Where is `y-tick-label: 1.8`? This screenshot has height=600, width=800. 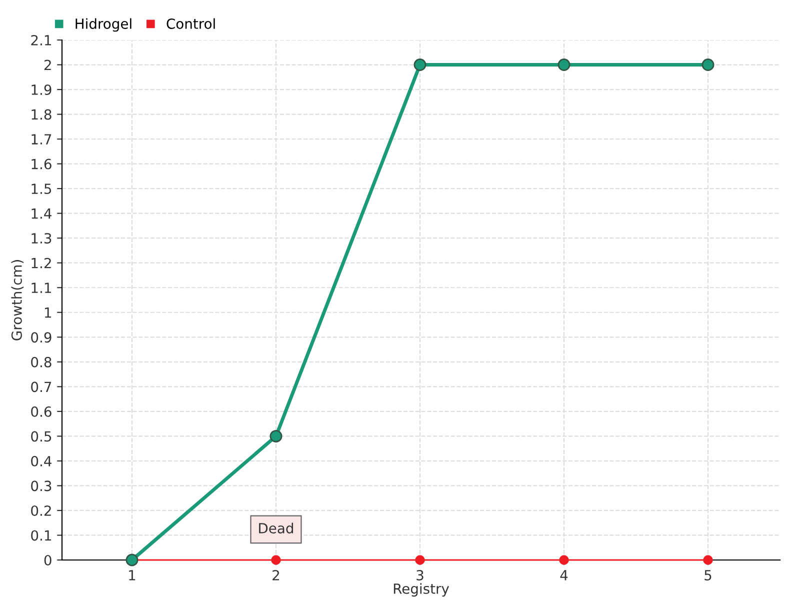
y-tick-label: 1.8 is located at coordinates (42, 114).